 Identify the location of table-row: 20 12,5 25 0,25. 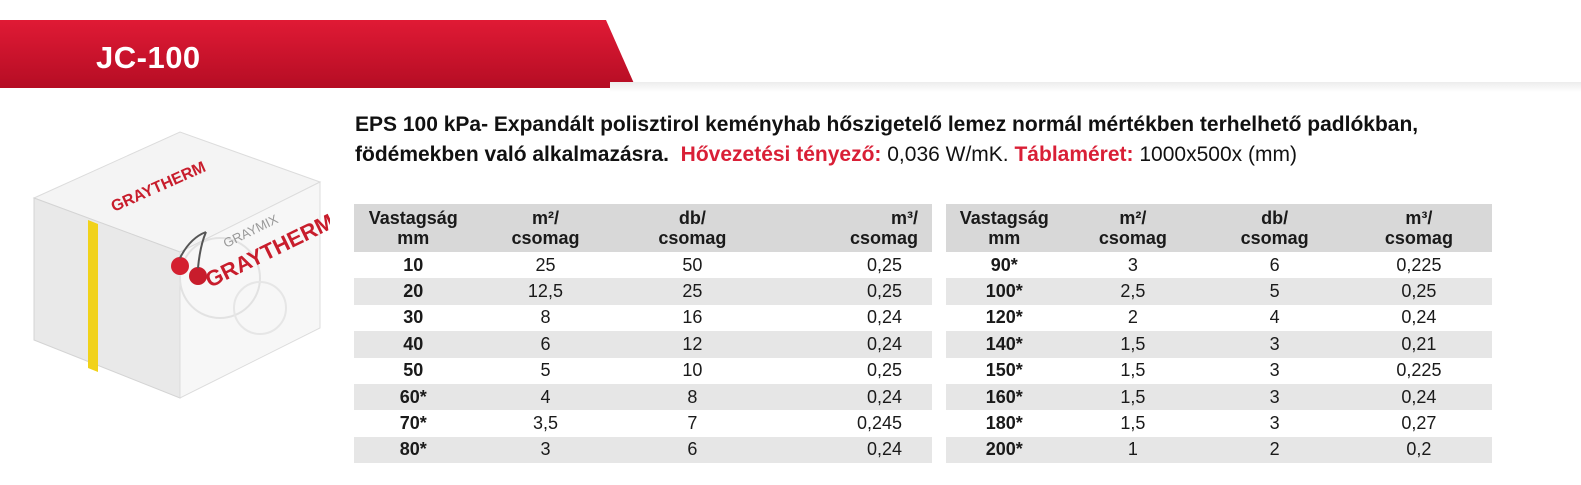
(643, 291).